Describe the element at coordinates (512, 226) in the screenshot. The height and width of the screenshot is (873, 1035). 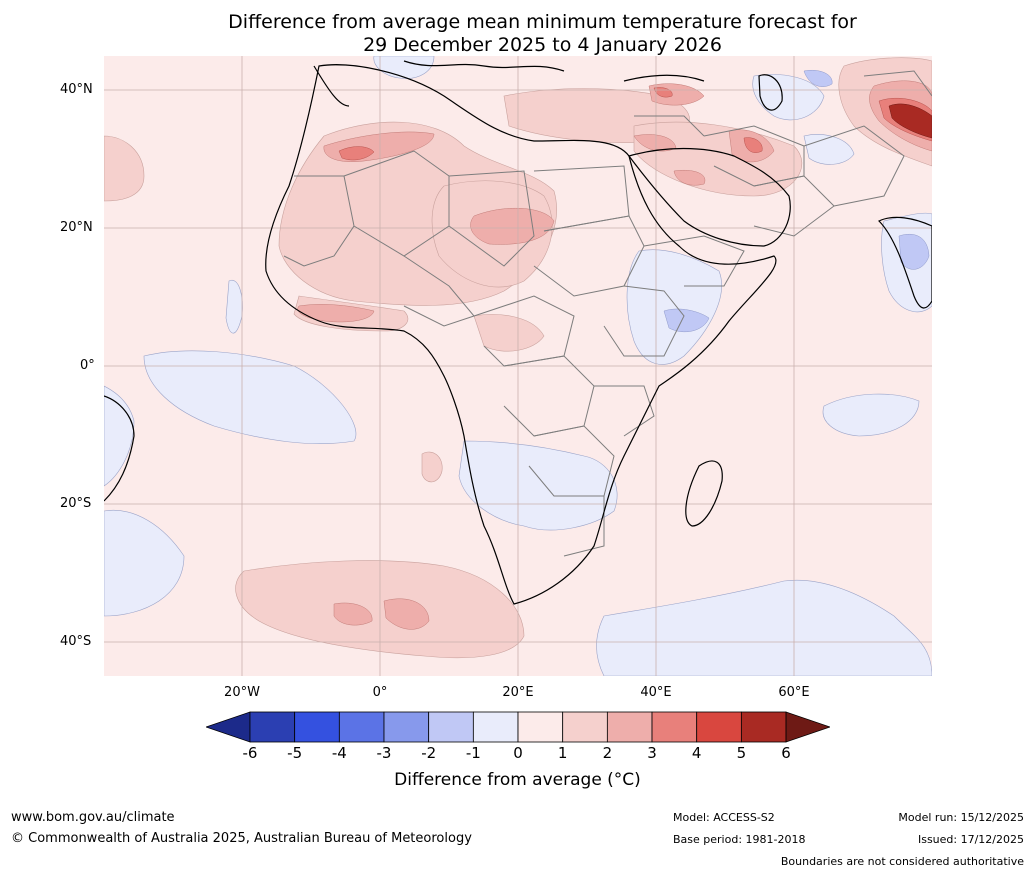
I see `warm-core-chad` at that location.